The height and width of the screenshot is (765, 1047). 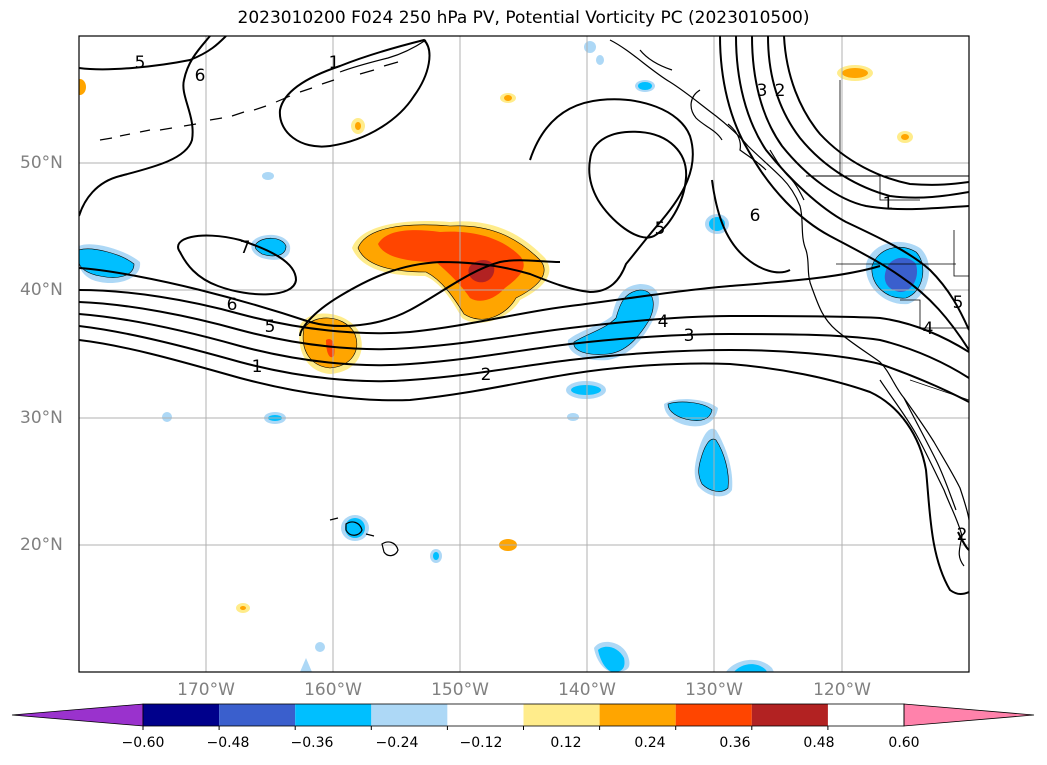 I want to click on colorbar-tick-label: −0.36, so click(x=312, y=743).